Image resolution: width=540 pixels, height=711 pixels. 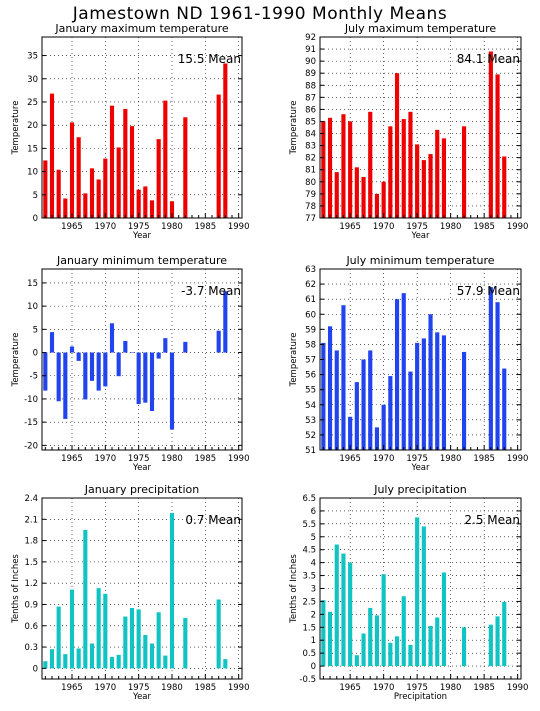 I want to click on y-tick-label: 59, so click(x=310, y=330).